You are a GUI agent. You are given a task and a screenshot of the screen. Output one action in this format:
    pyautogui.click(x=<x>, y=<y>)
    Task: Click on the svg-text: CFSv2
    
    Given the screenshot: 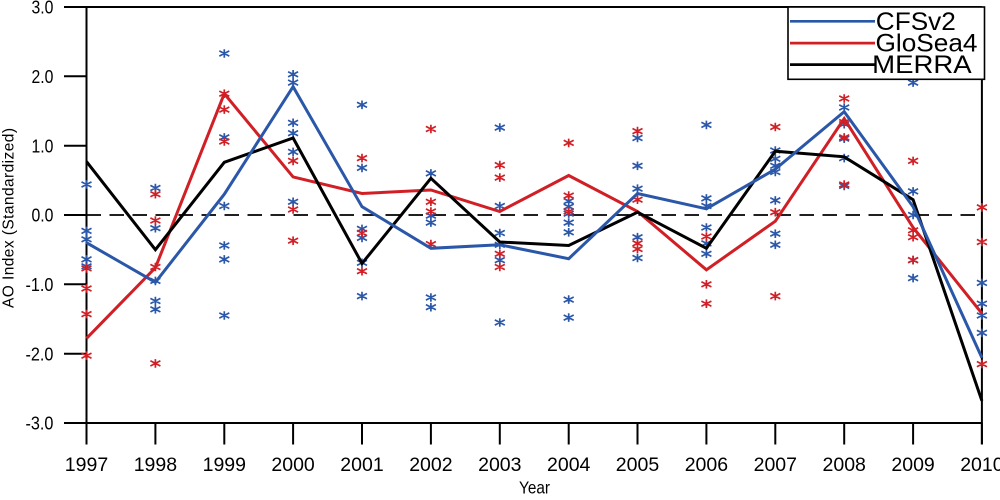 What is the action you would take?
    pyautogui.click(x=916, y=22)
    